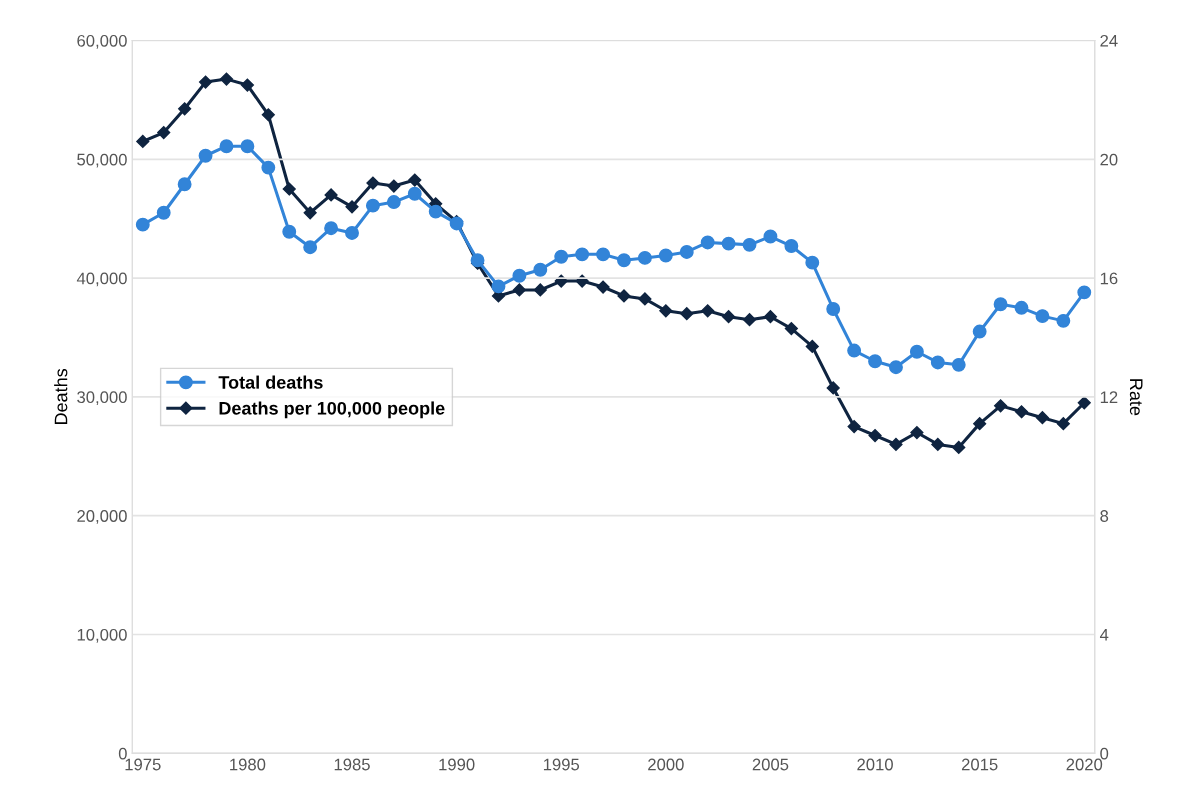 This screenshot has width=1203, height=810. What do you see at coordinates (122, 753) in the screenshot?
I see `y-tick-label: 0` at bounding box center [122, 753].